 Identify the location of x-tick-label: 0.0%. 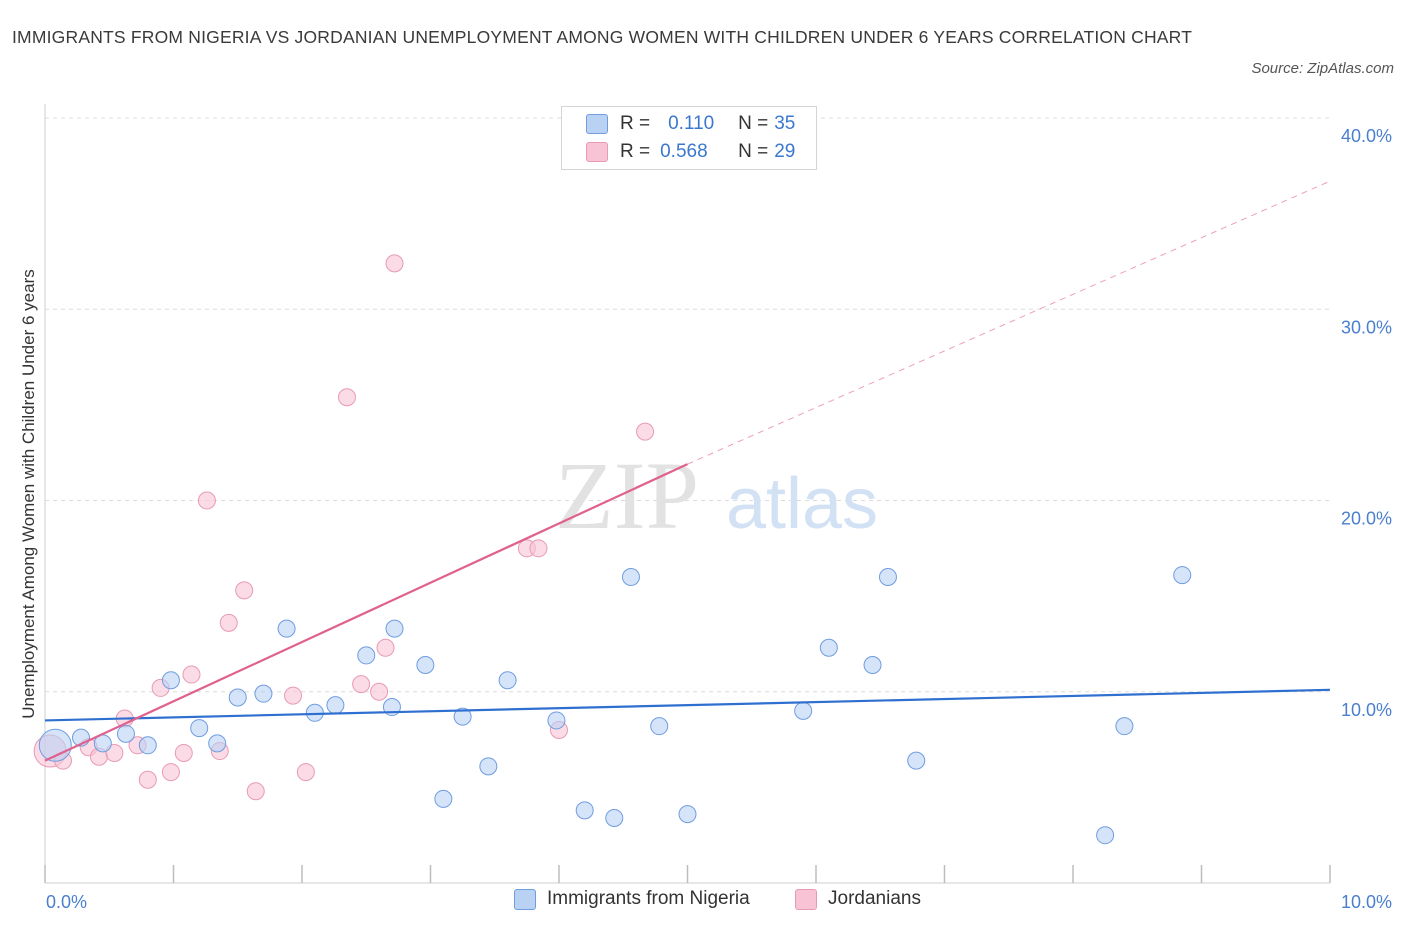
(66, 902).